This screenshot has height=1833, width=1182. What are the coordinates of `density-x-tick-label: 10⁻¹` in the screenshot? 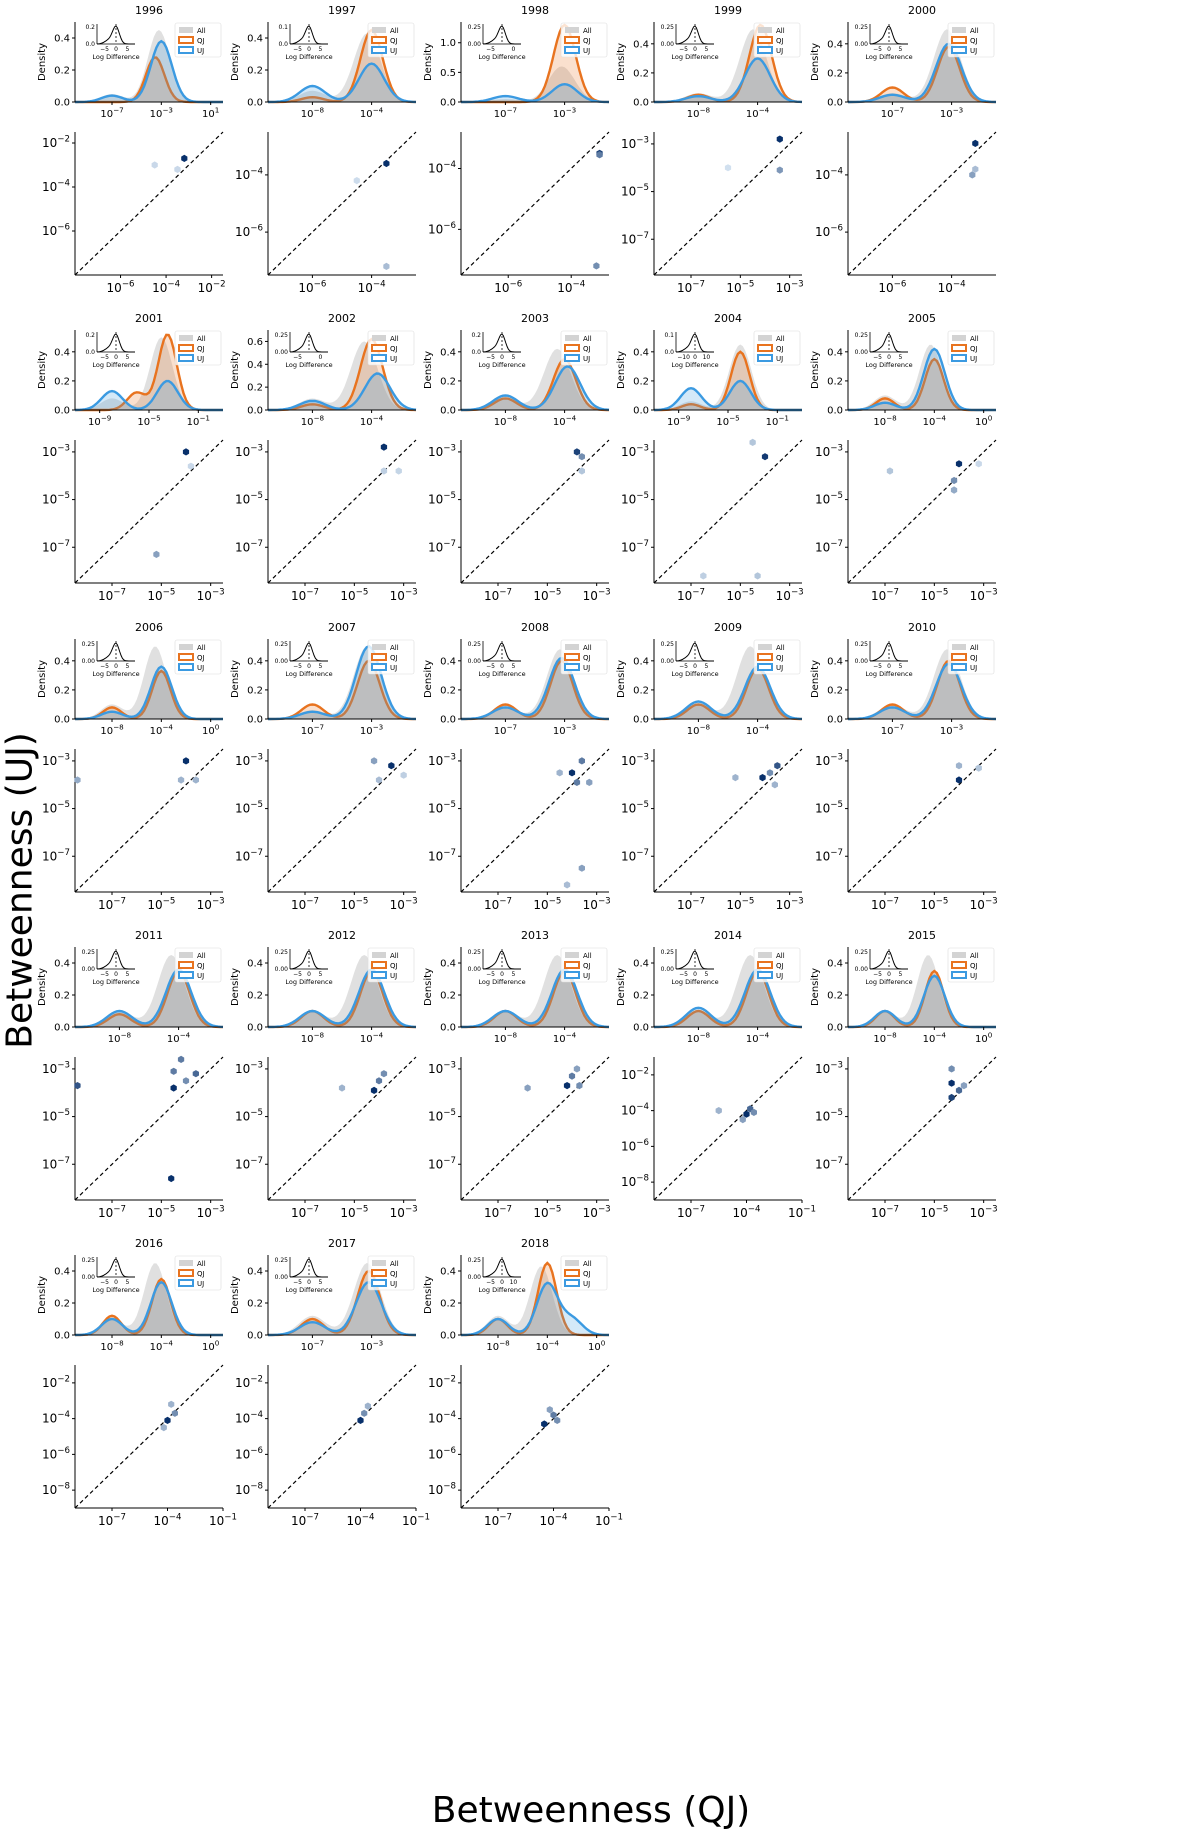 It's located at (777, 421).